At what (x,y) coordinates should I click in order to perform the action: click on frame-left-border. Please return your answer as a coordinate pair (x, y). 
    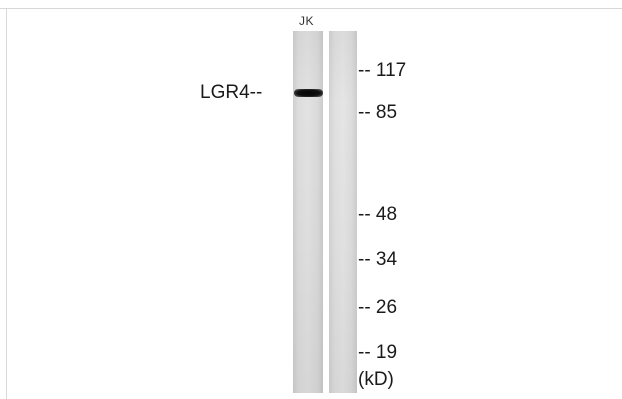
    Looking at the image, I should click on (6, 203).